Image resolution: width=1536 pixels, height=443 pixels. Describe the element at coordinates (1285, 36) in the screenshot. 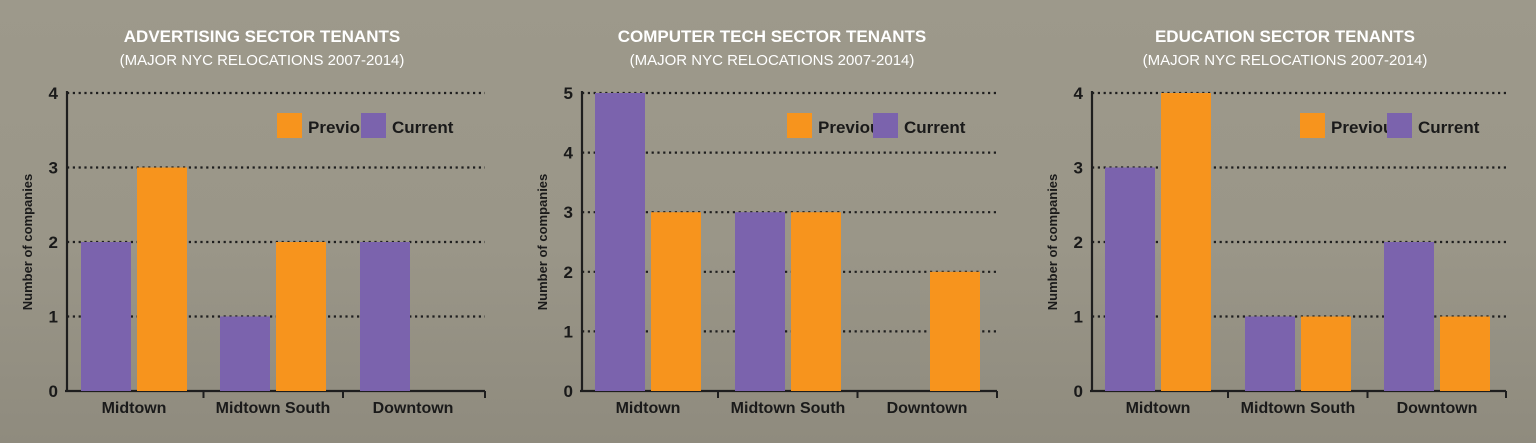

I see `chart-title: EDUCATION SECTOR TENANTS` at that location.